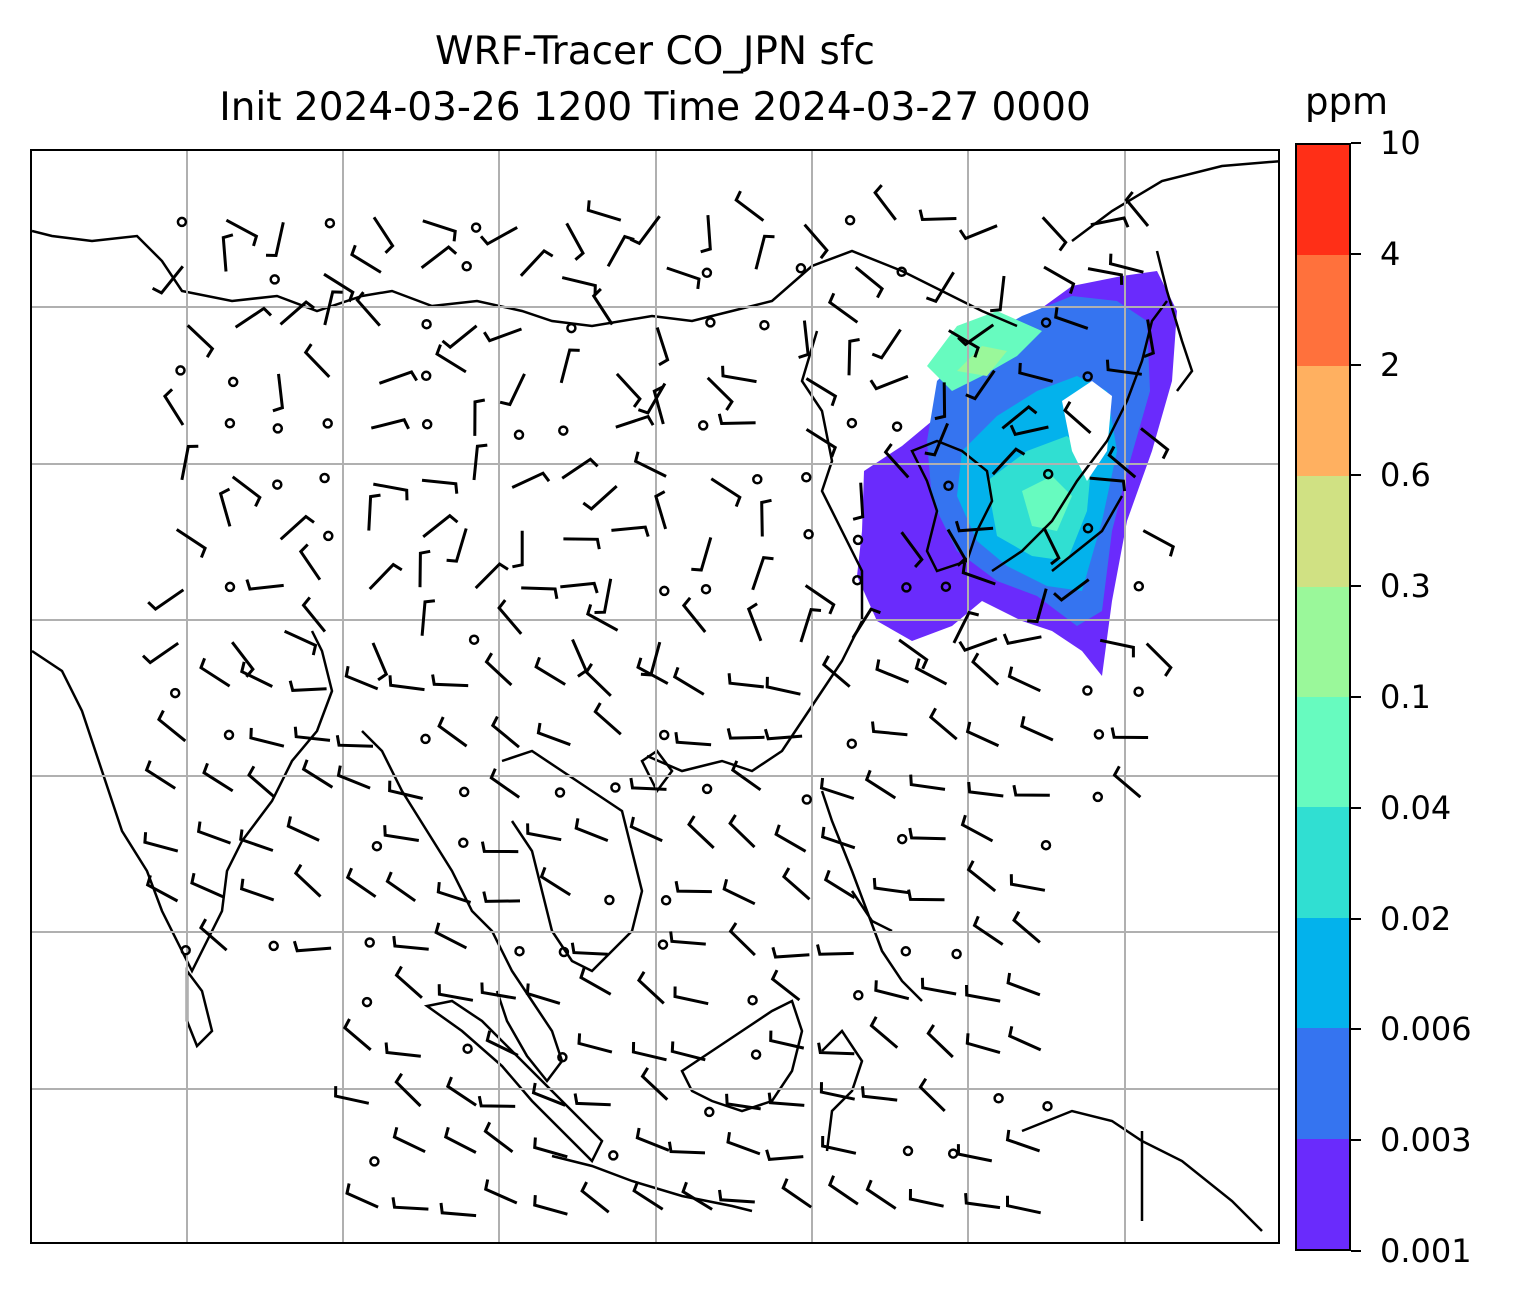 The image size is (1528, 1306). What do you see at coordinates (657, 771) in the screenshot?
I see `coast-hainan` at bounding box center [657, 771].